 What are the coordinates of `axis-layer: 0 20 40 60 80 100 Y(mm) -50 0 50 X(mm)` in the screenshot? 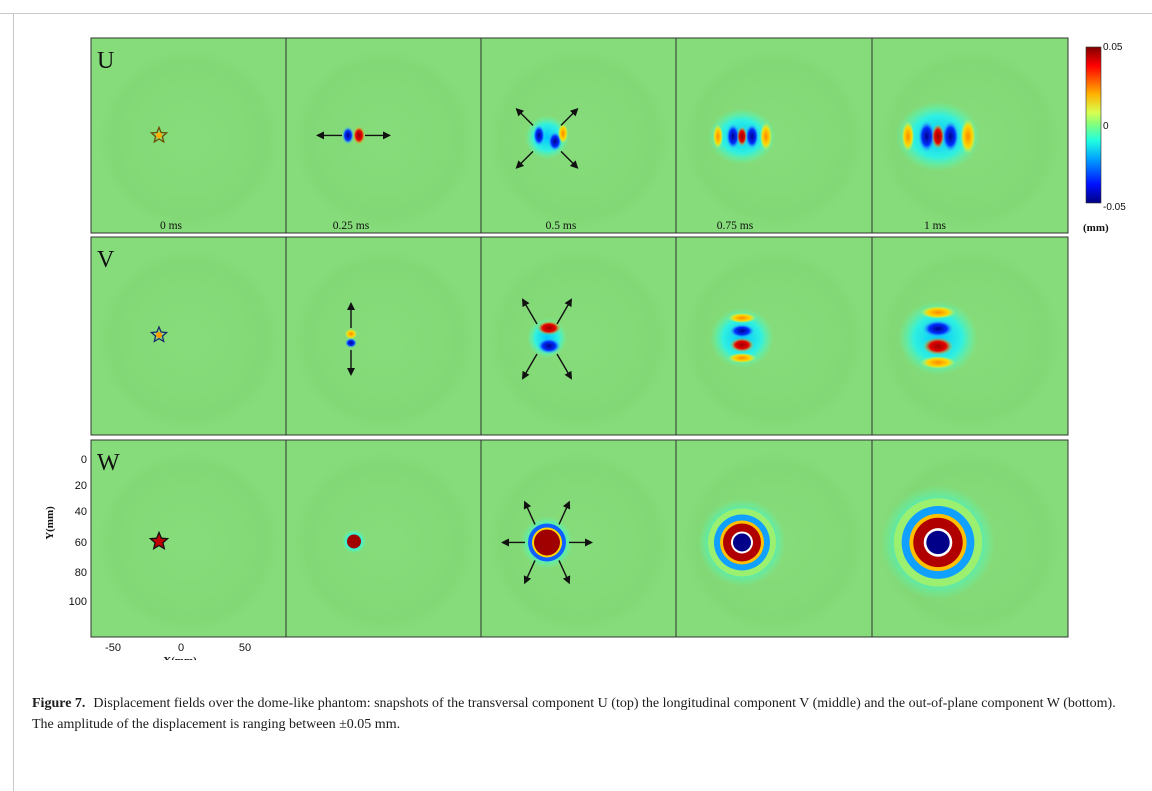 It's located at (147, 557).